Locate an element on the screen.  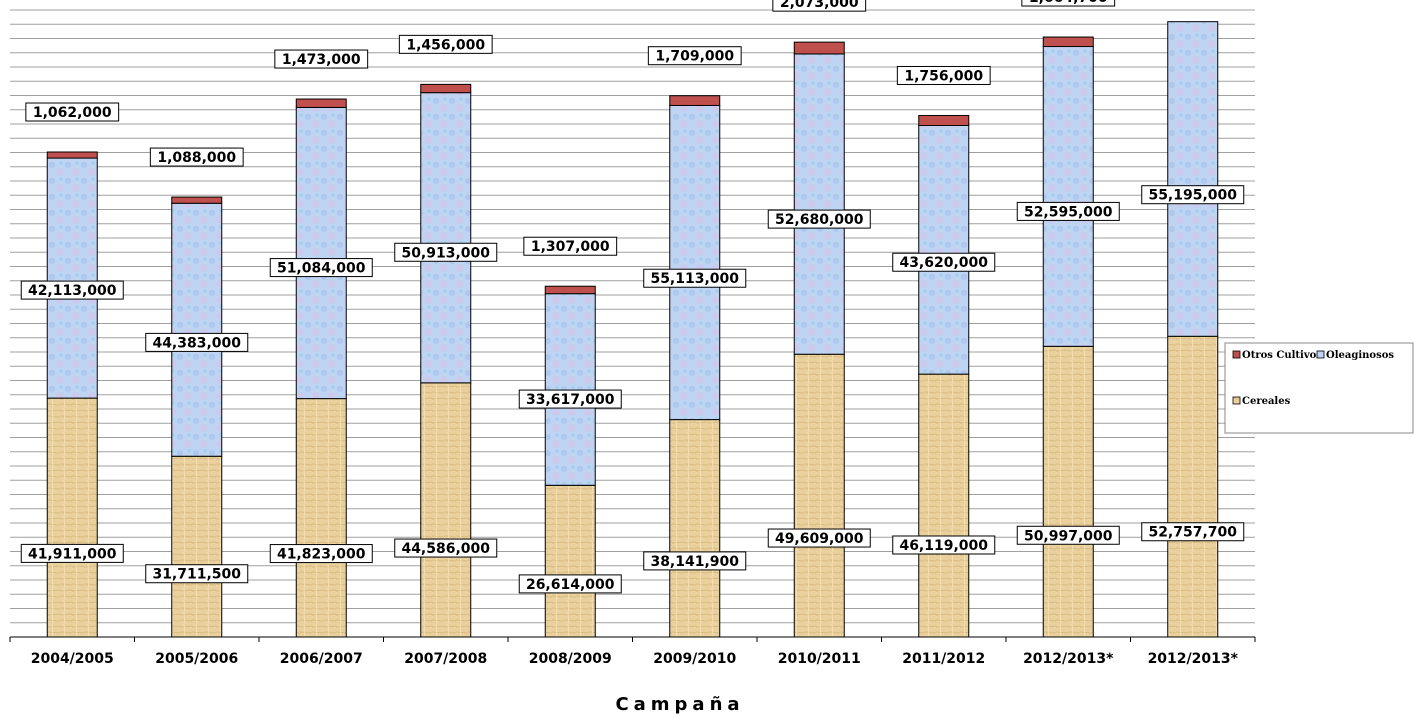
value-label-oleaginosos: 42,113,000 is located at coordinates (72, 291).